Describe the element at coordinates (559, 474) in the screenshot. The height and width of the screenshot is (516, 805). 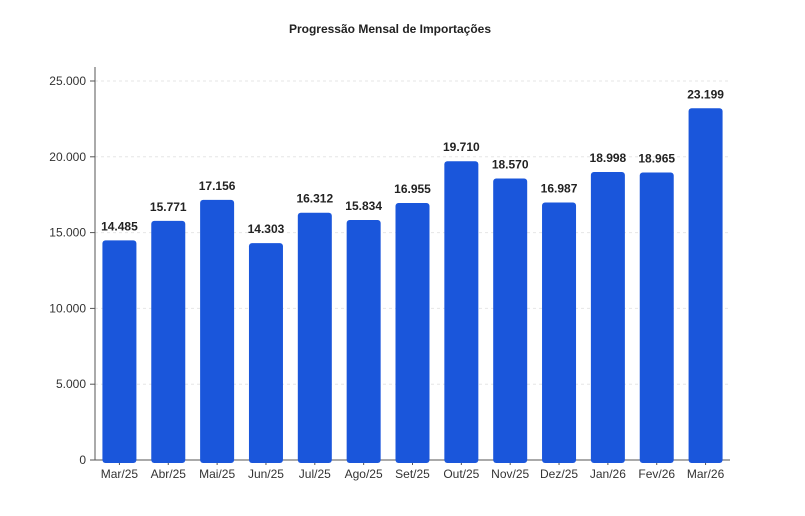
I see `x-tick-label: Dez/25` at that location.